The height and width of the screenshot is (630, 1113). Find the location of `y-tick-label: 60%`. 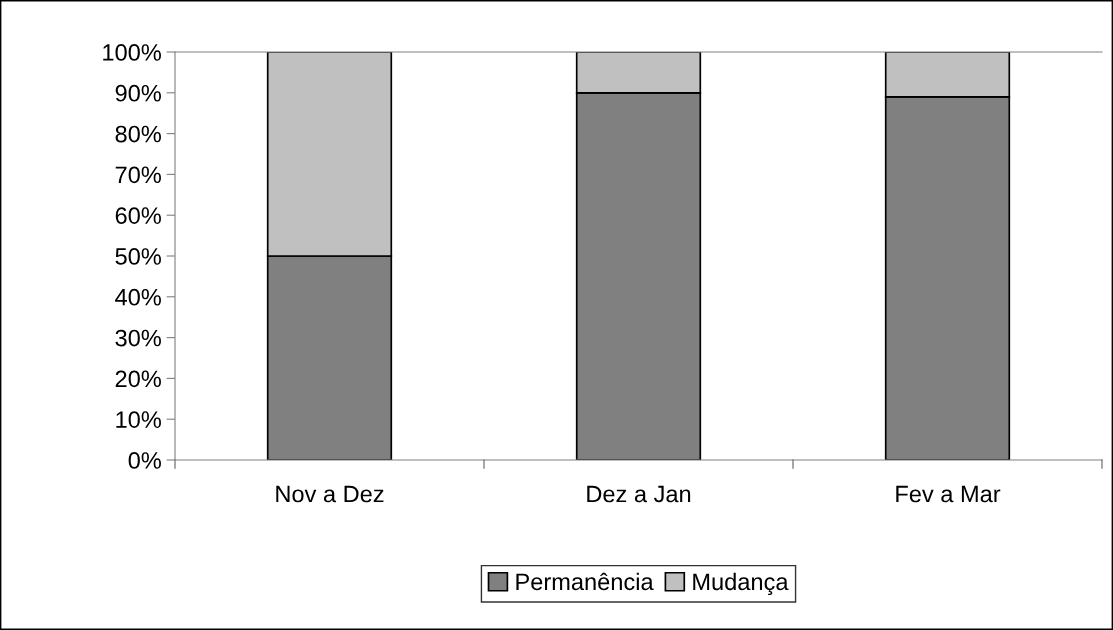

y-tick-label: 60% is located at coordinates (138, 215).